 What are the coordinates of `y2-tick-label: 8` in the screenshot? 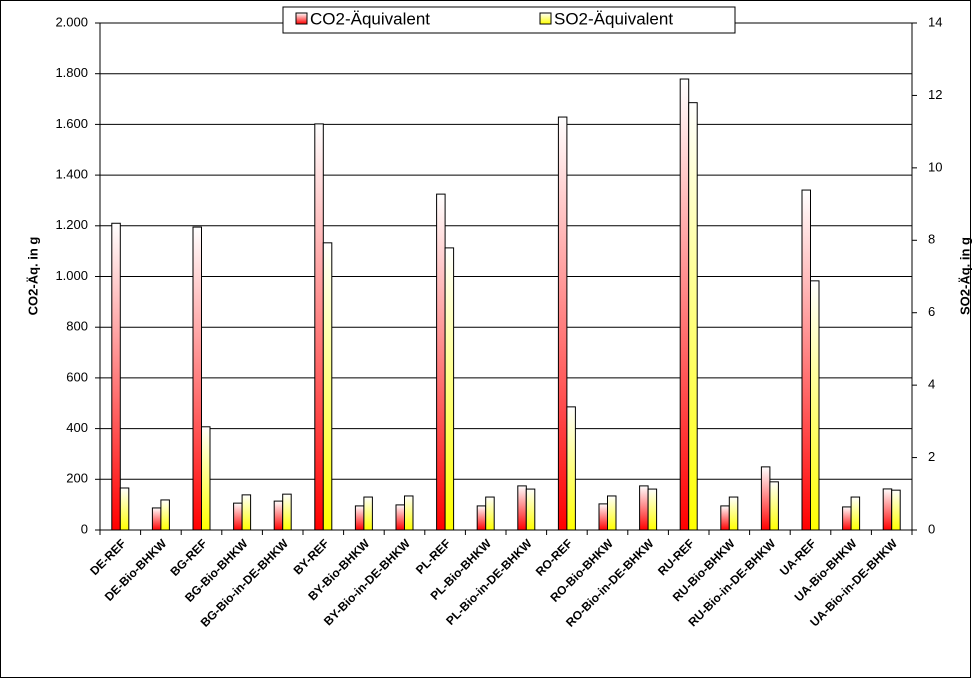 It's located at (931, 239).